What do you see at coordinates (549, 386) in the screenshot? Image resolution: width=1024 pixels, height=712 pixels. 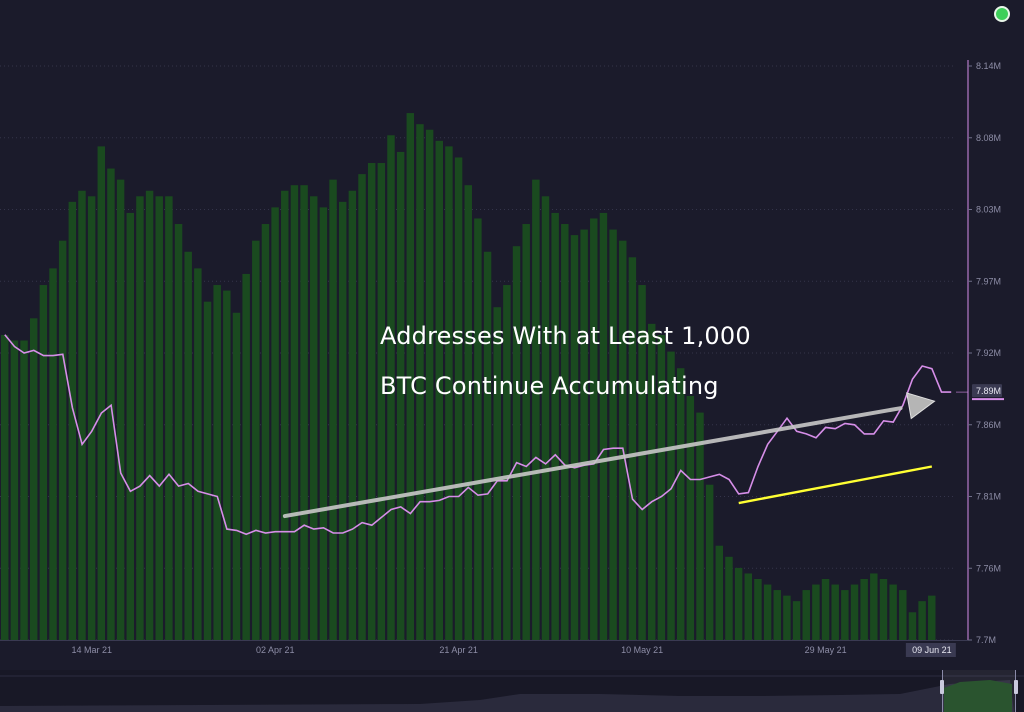 I see `annotation-line-2: BTC Continue Accumulating` at bounding box center [549, 386].